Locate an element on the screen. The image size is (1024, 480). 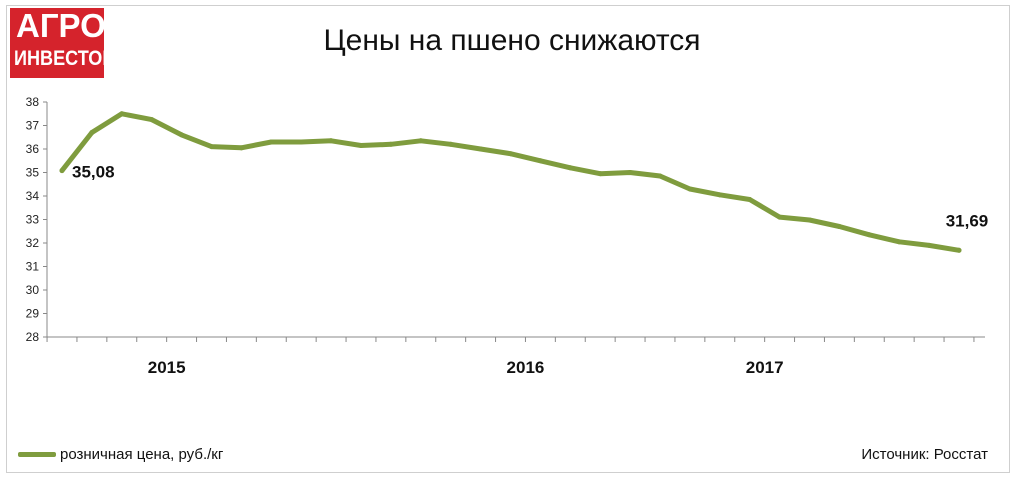
y-tick-label: 29 is located at coordinates (33, 314).